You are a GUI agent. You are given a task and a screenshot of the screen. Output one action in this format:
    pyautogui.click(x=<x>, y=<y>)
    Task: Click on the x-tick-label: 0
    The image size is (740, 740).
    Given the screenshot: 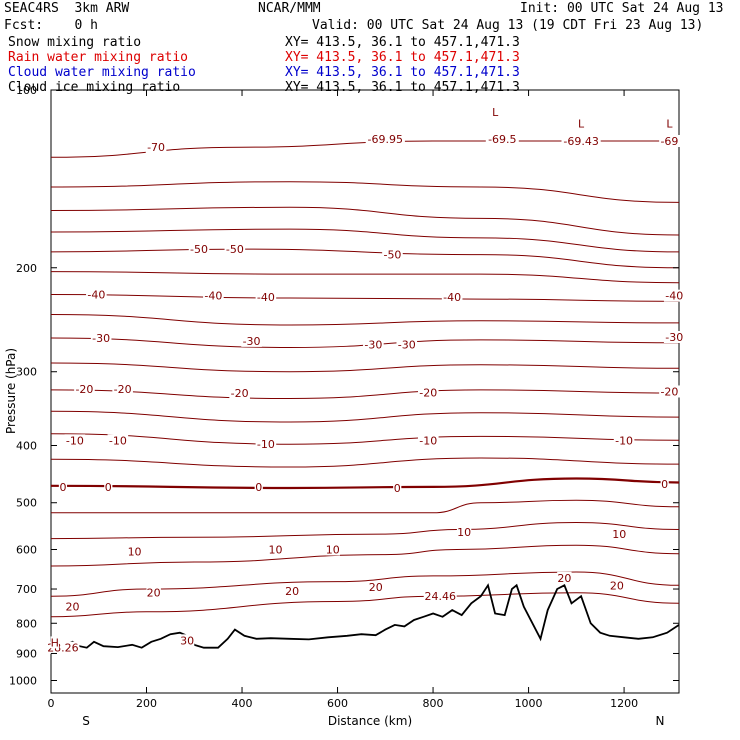 What is the action you would take?
    pyautogui.click(x=51, y=703)
    